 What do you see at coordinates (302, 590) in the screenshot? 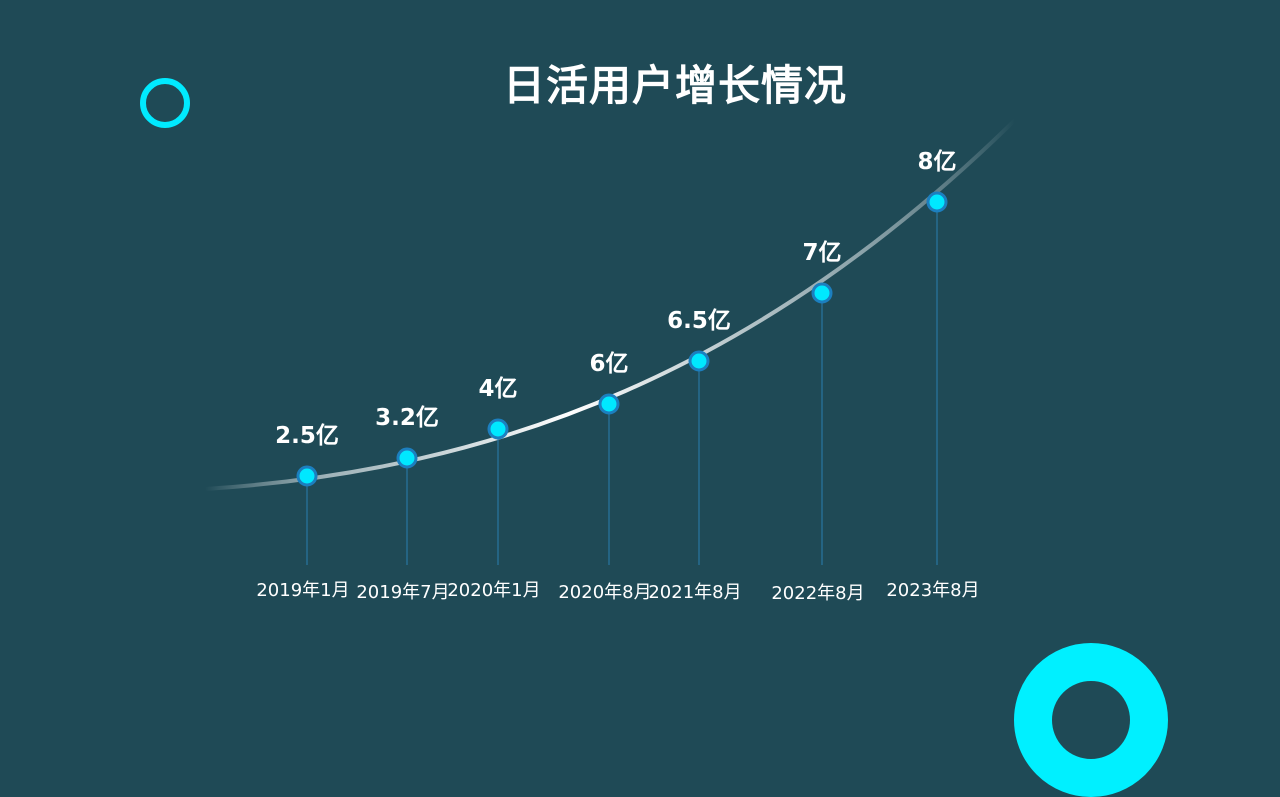
I see `x-tick-label: 2019年1月` at bounding box center [302, 590].